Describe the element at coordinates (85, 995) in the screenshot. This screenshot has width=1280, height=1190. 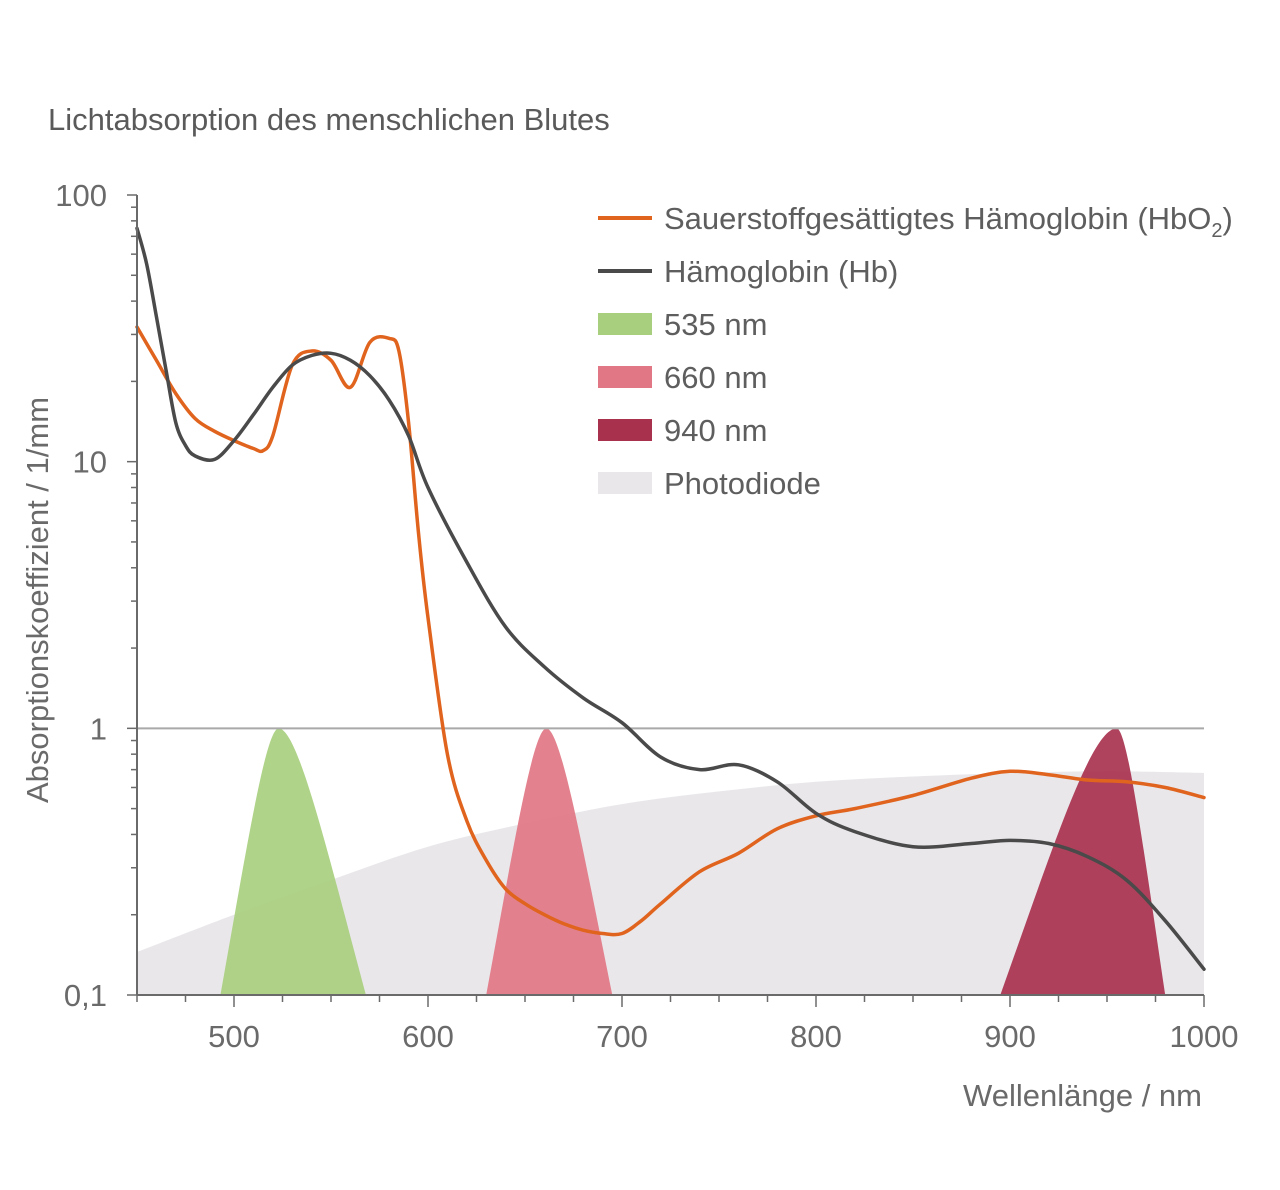
I see `y-tick-label: 0,1` at that location.